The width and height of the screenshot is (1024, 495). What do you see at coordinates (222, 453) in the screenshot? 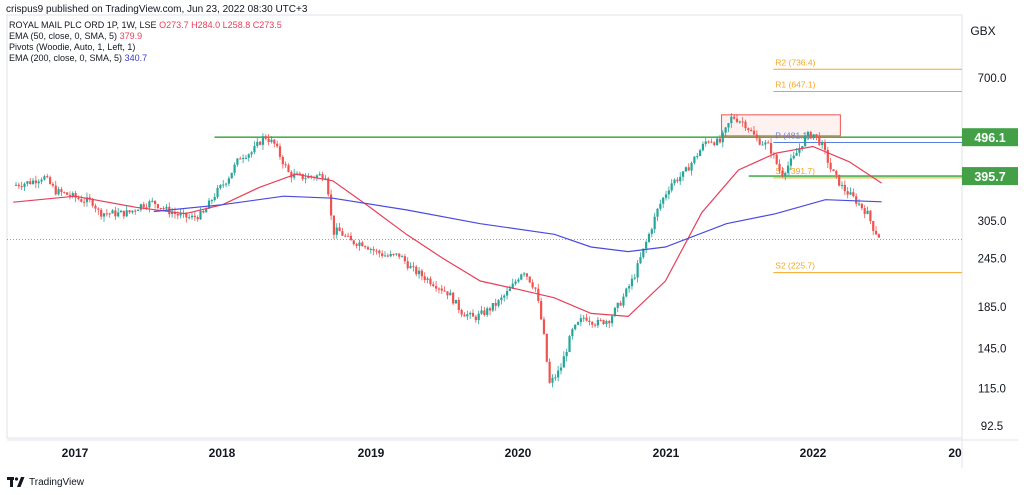
I see `x-tick-label: 2018` at bounding box center [222, 453].